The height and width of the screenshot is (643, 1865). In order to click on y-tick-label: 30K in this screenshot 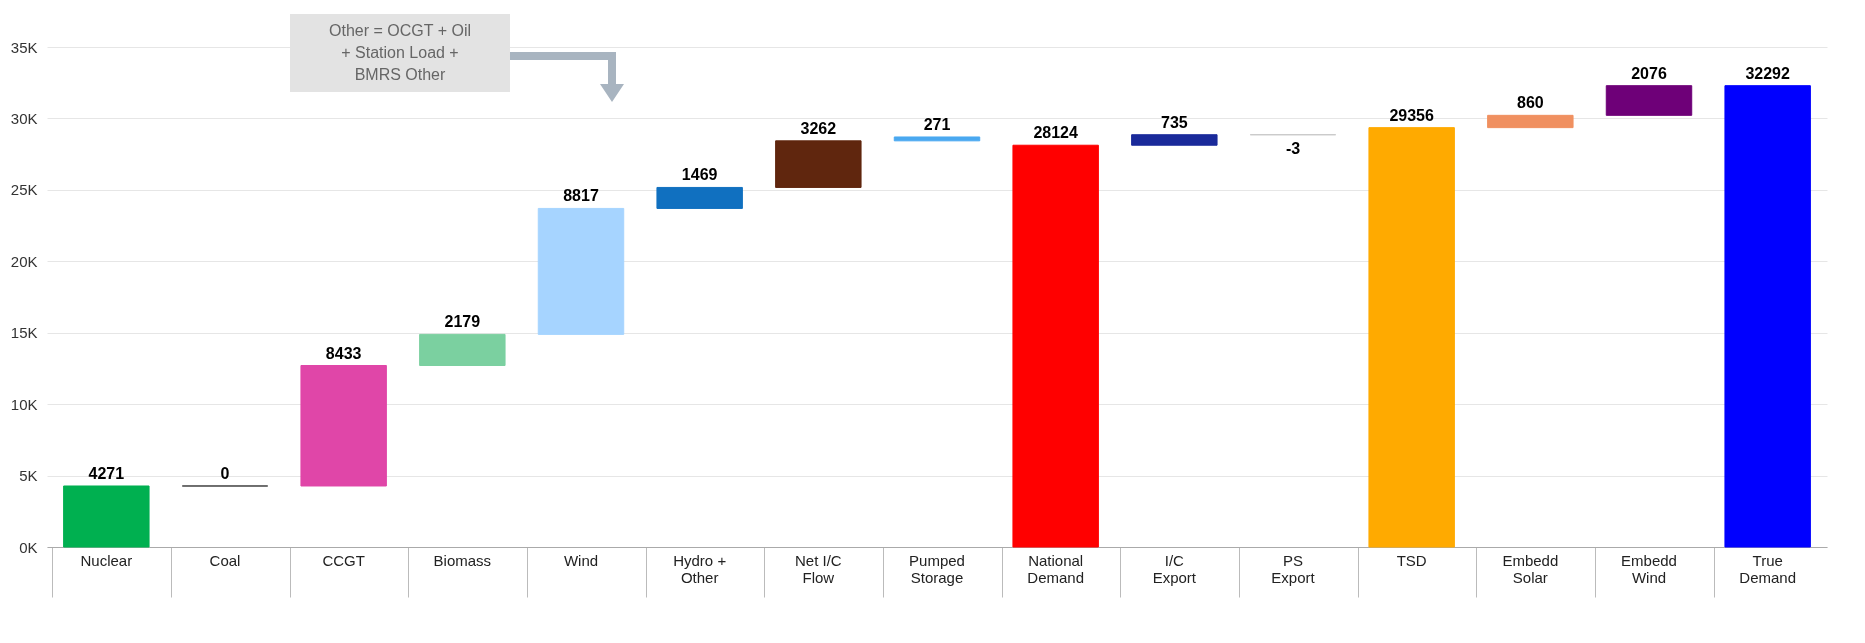, I will do `click(24, 118)`.